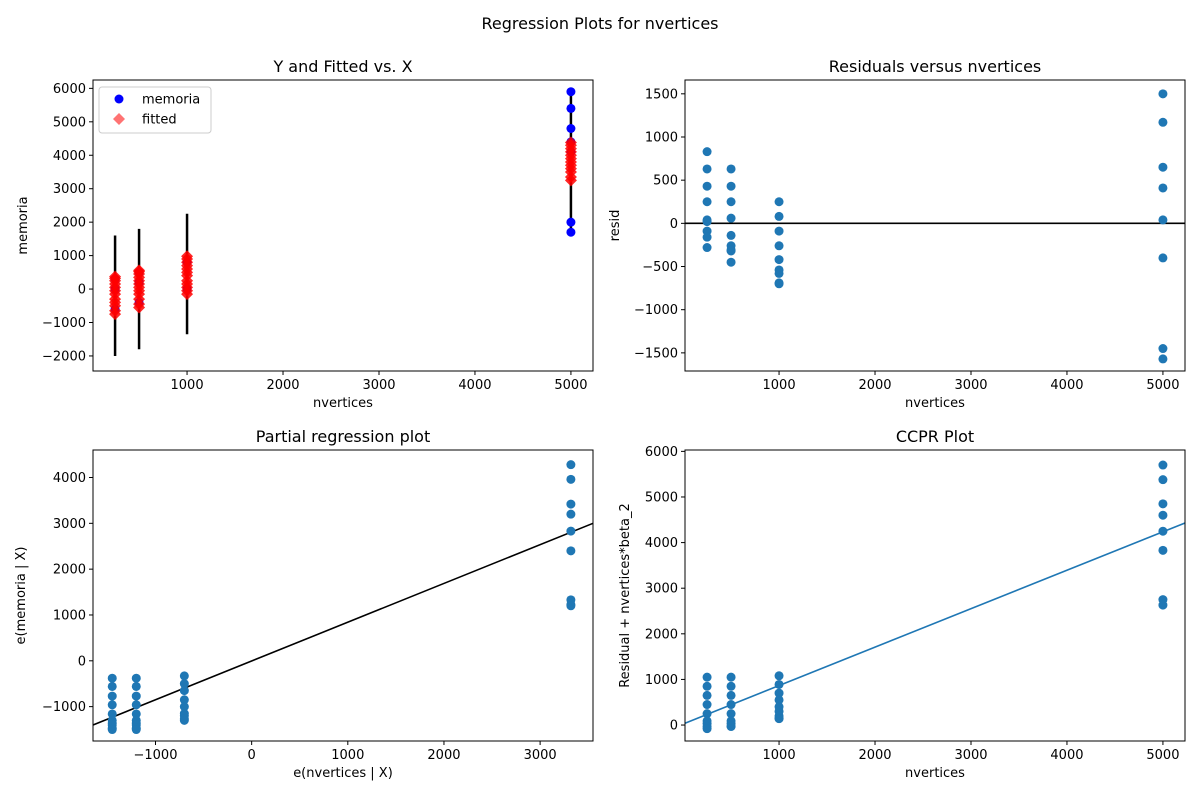 The width and height of the screenshot is (1200, 800). What do you see at coordinates (64, 356) in the screenshot?
I see `y-tick-label: −2000` at bounding box center [64, 356].